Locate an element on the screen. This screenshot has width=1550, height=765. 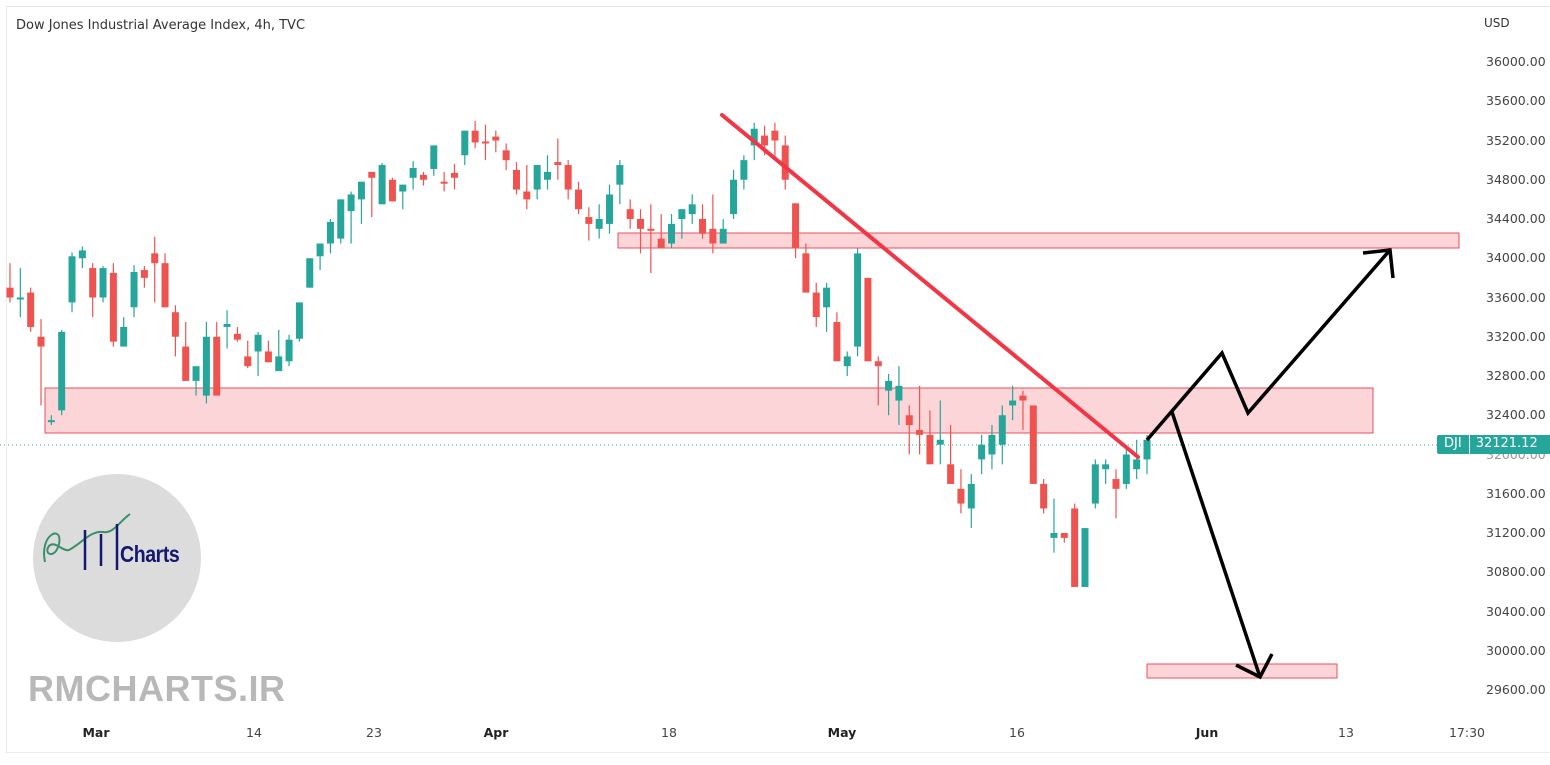
time-tick: 14 is located at coordinates (254, 732).